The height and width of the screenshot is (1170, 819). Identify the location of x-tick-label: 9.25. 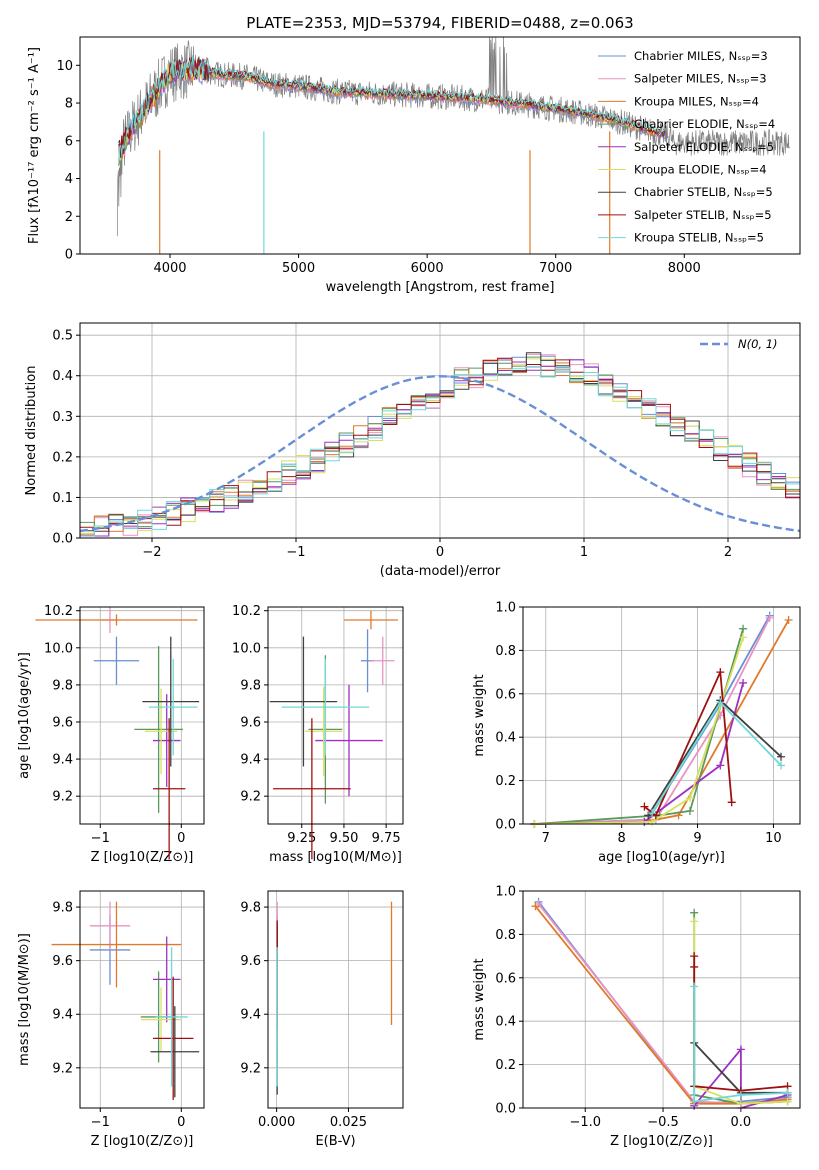
(301, 838).